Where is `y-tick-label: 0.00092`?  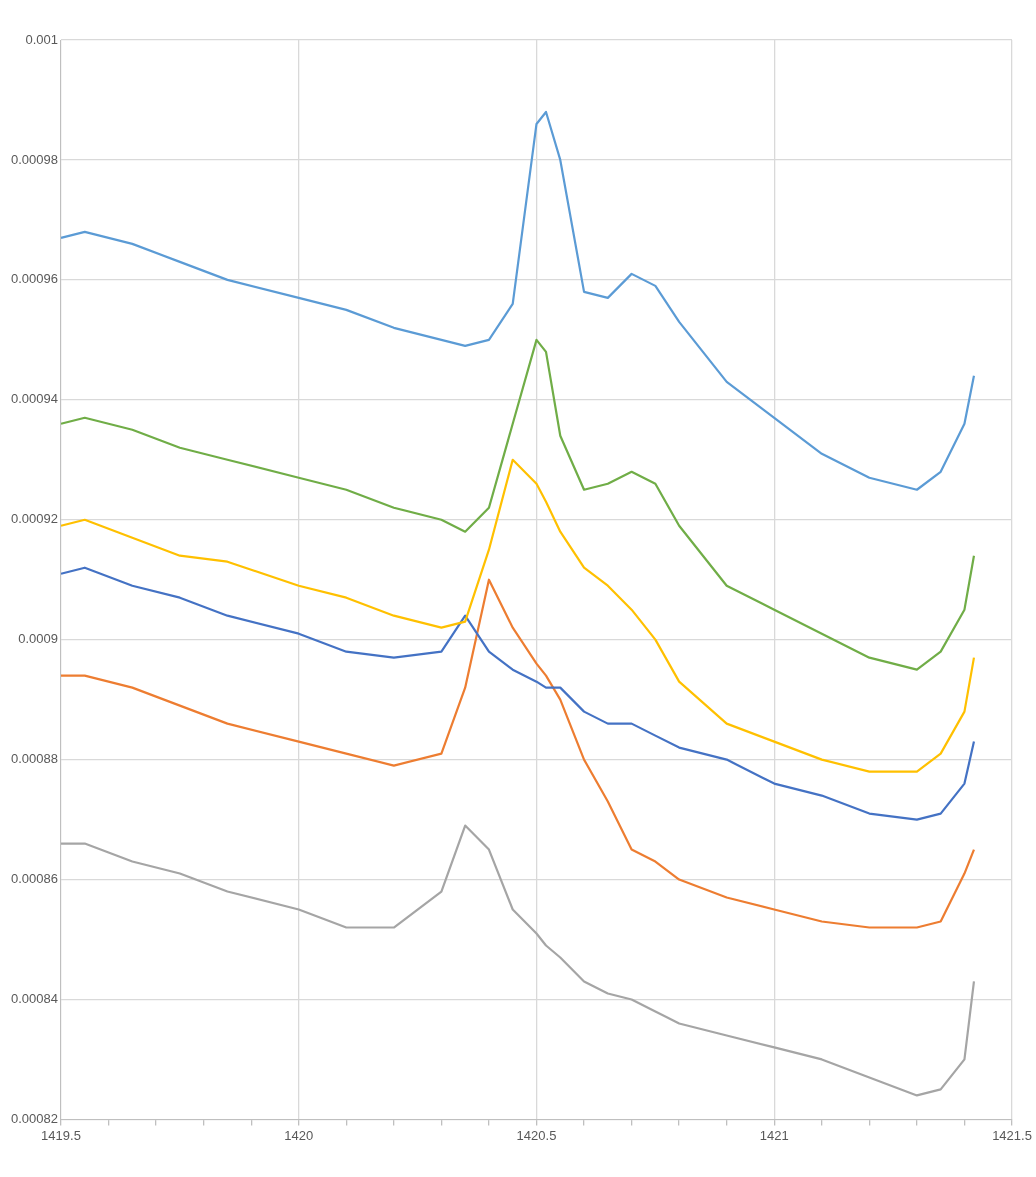
y-tick-label: 0.00092 is located at coordinates (34, 519).